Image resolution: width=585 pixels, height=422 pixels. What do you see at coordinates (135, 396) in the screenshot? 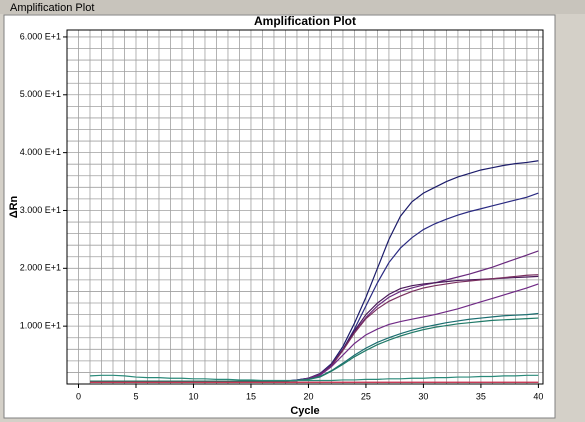
I see `x-tick-label: 5` at bounding box center [135, 396].